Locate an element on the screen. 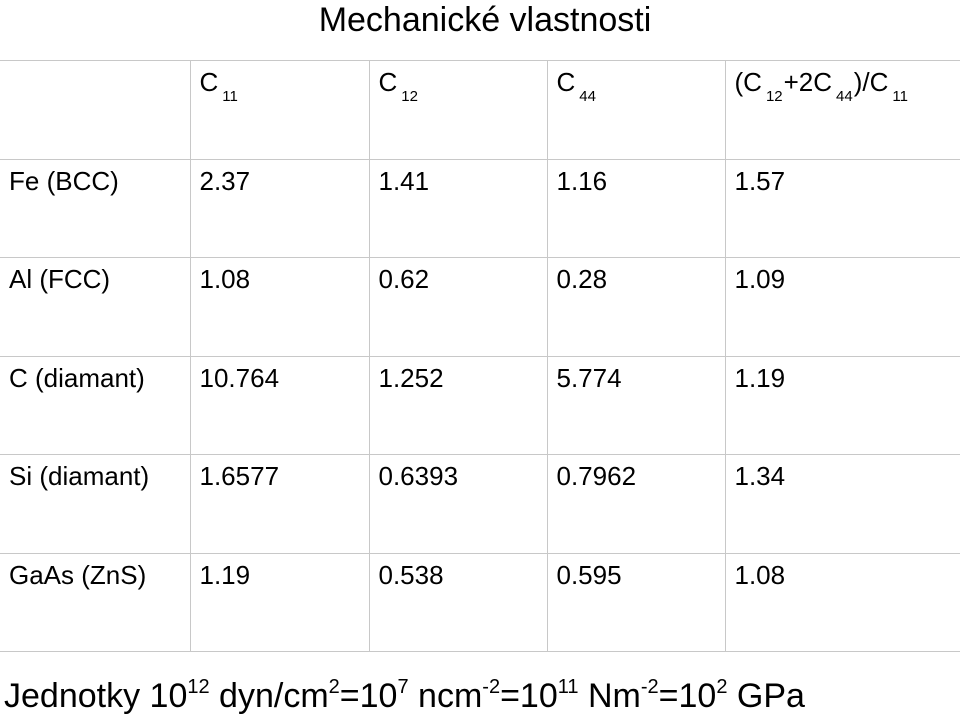 The image size is (960, 720). c12-cell: 1.252 is located at coordinates (458, 405).